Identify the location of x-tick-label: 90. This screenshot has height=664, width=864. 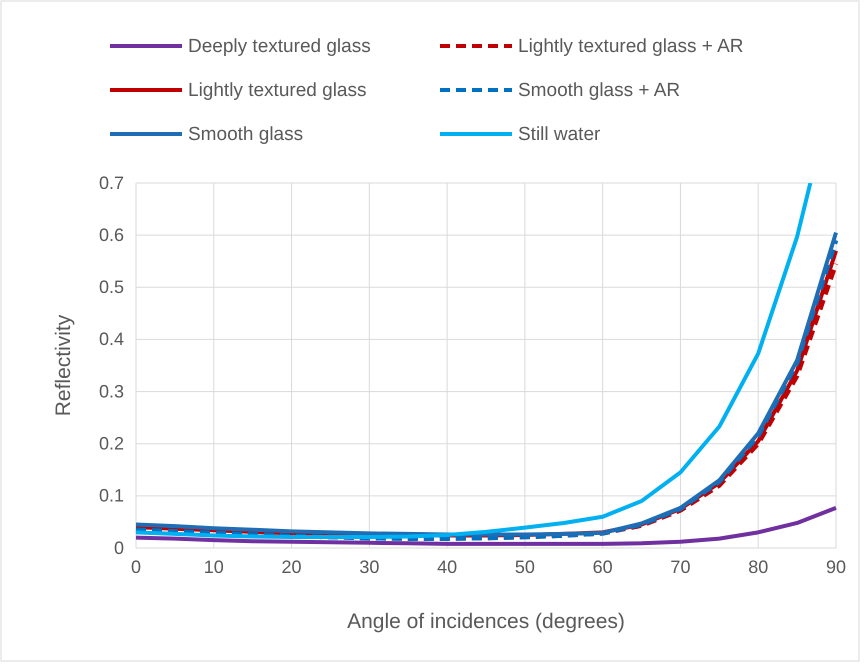
(836, 566).